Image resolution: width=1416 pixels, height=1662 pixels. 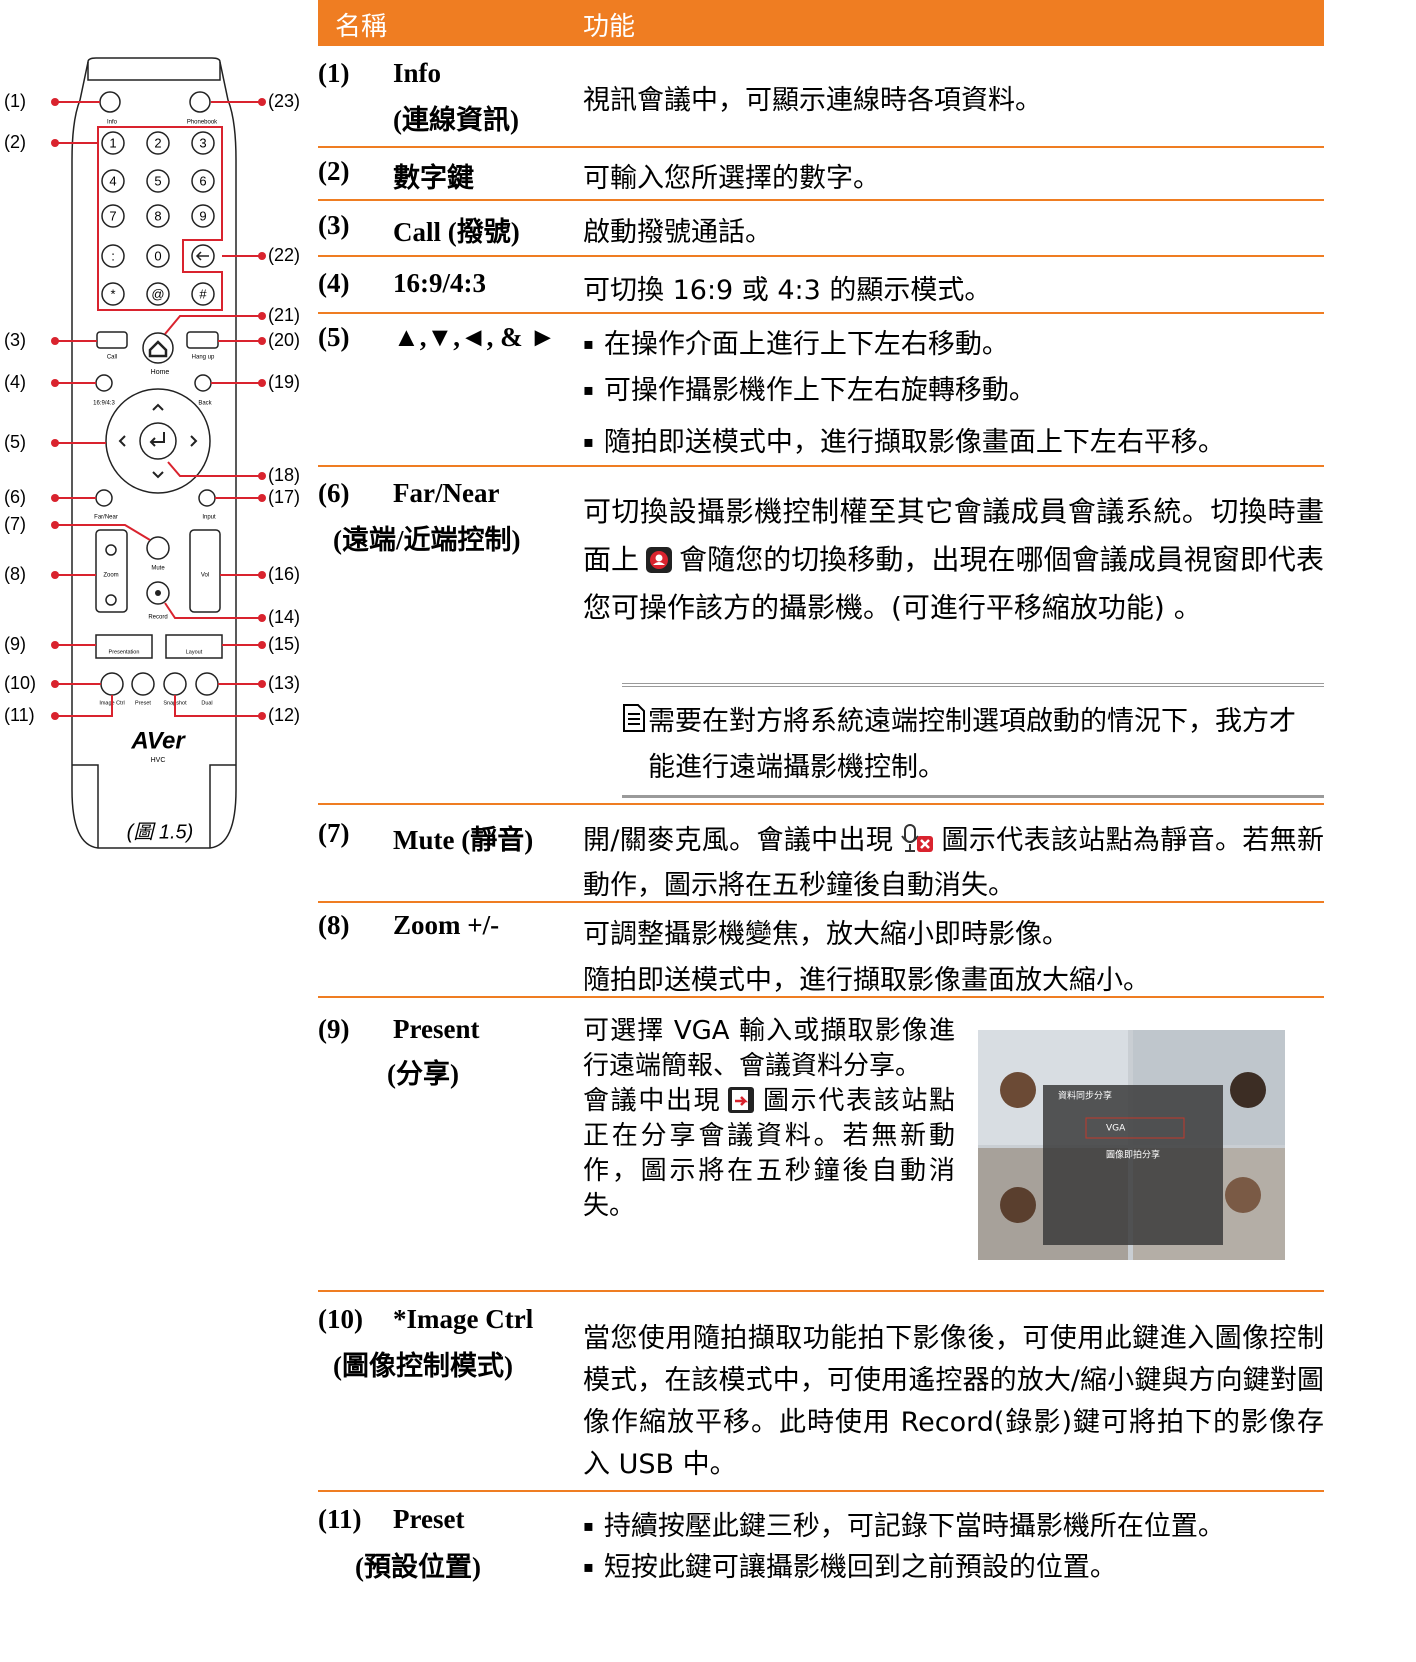 I want to click on text: 可輸入您所選擇的數字。, so click(x=731, y=178).